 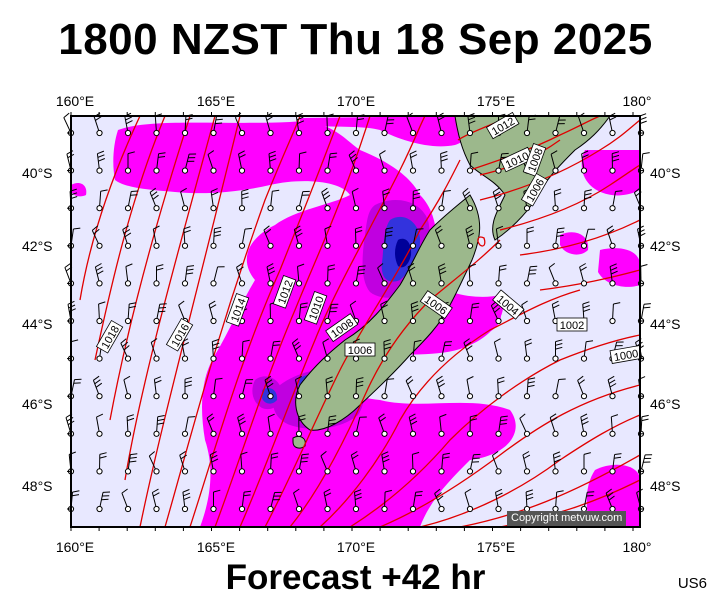 What do you see at coordinates (75, 101) in the screenshot?
I see `lon-label-160: 160°E` at bounding box center [75, 101].